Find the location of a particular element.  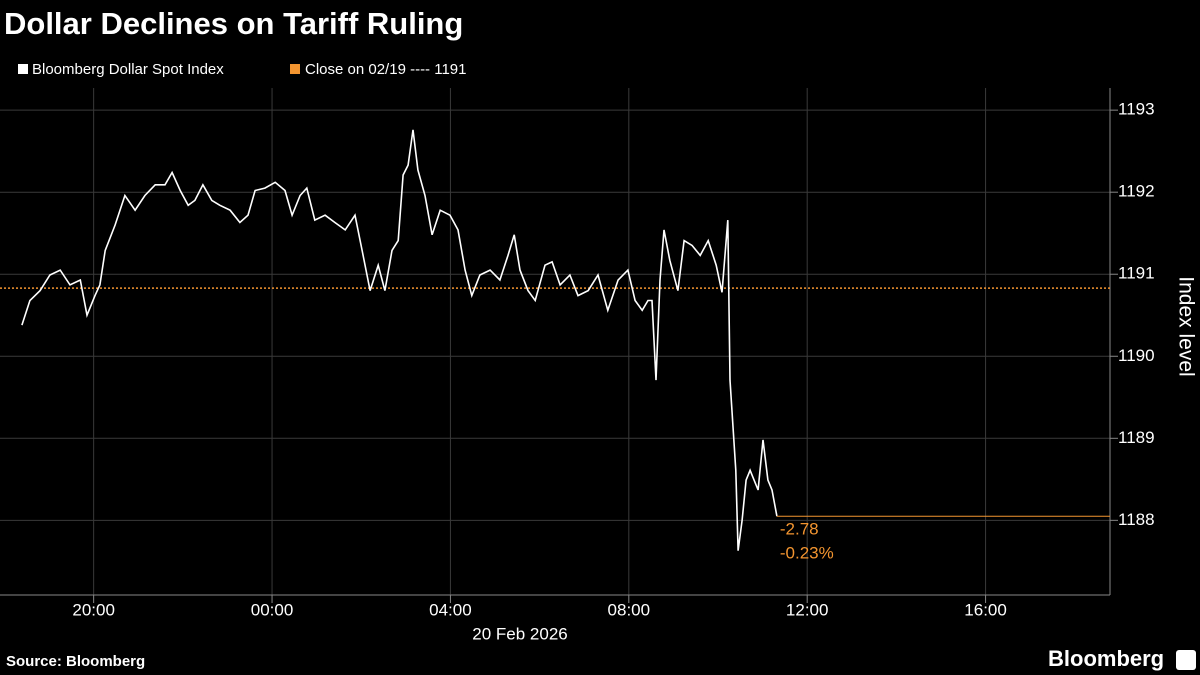

chart-title: Dollar Declines on Tariff Ruling is located at coordinates (233, 23).